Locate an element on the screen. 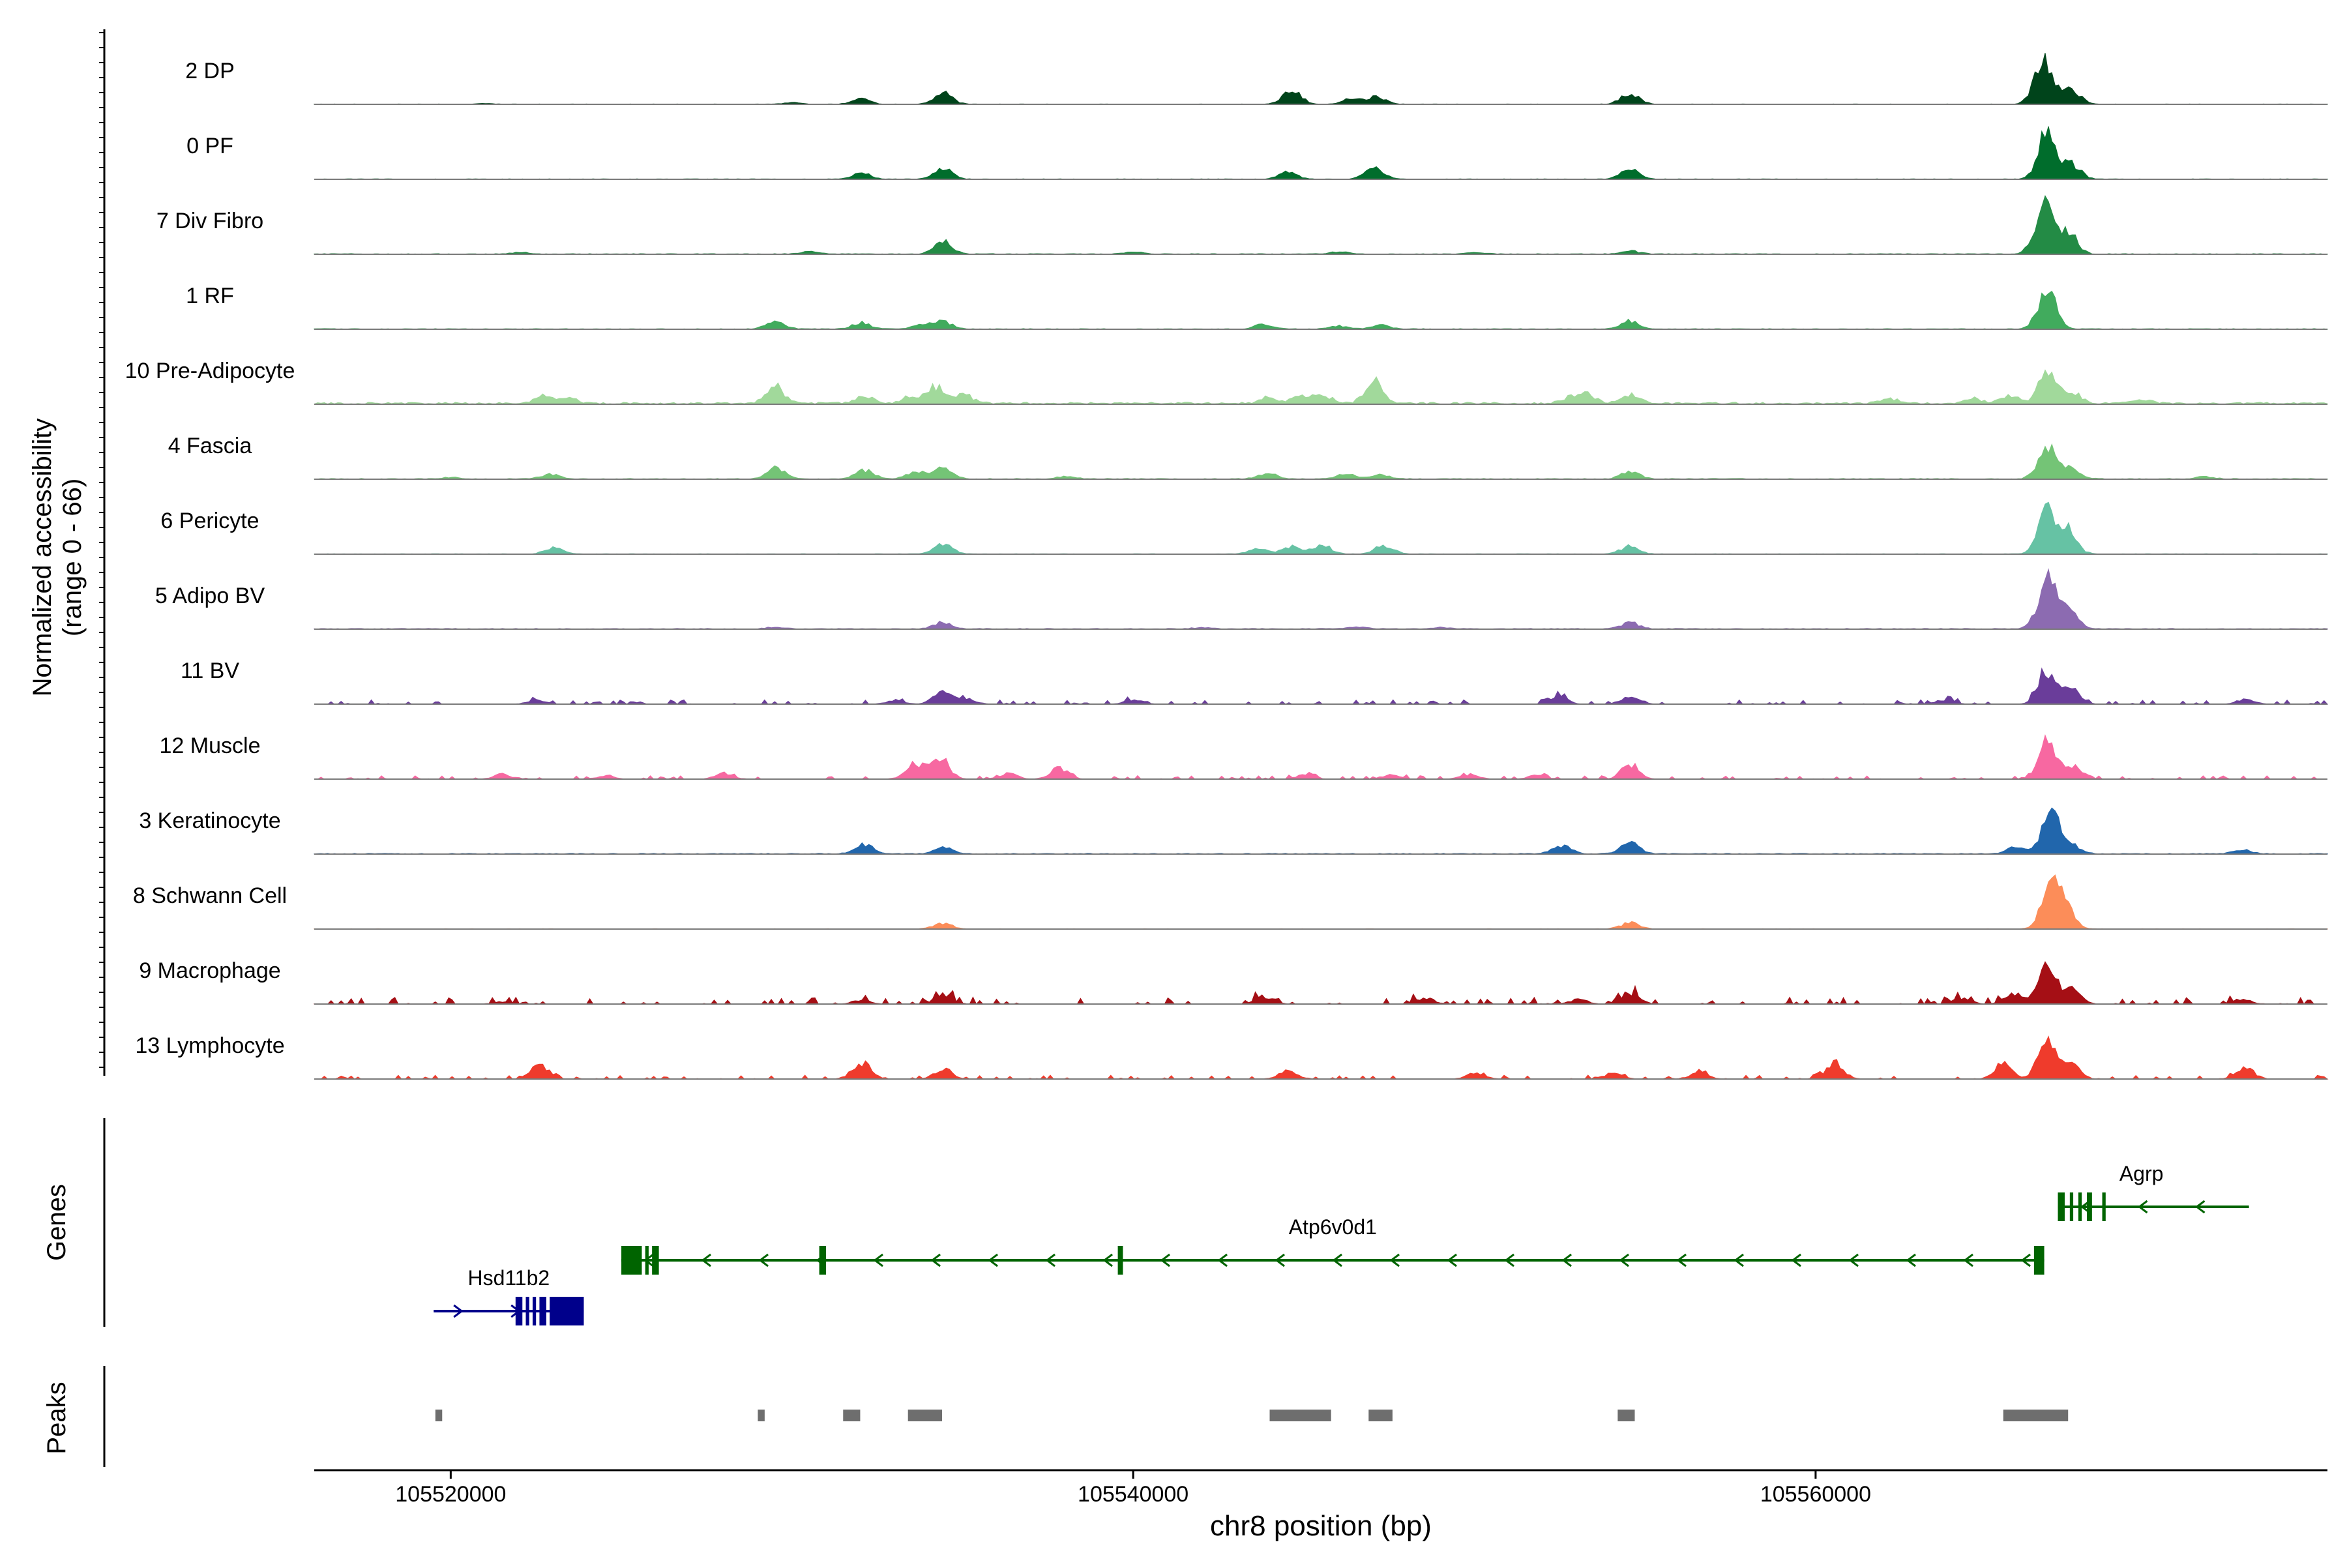 This screenshot has height=1568, width=2347. y-axis-minor-ticks is located at coordinates (101, 550).